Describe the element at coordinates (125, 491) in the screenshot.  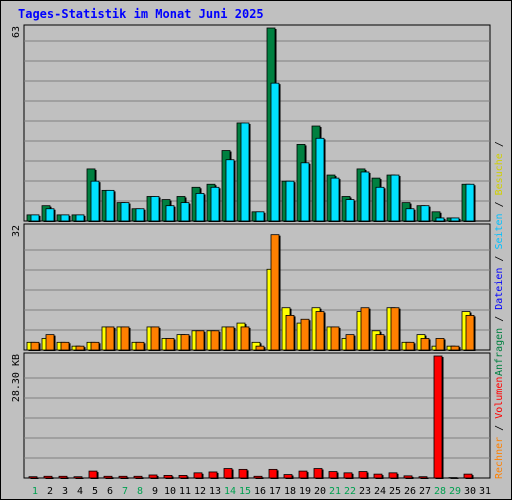
I see `day-label-7: 7` at that location.